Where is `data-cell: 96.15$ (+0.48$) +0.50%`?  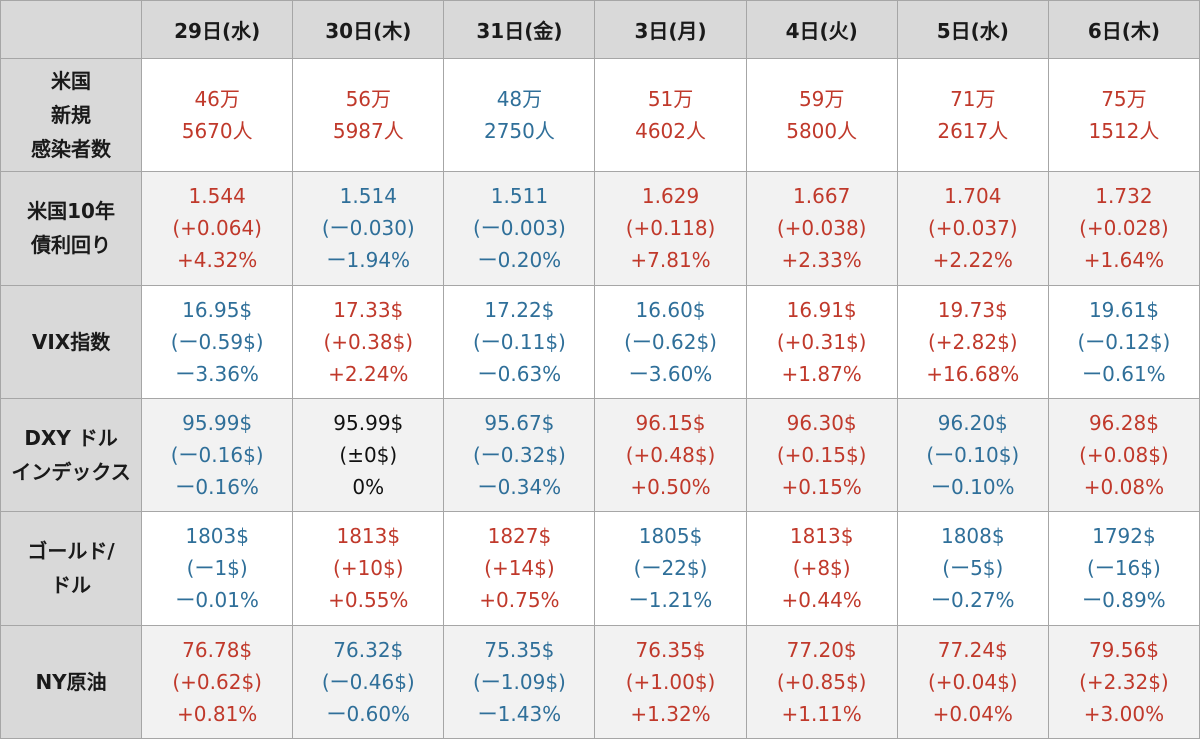 data-cell: 96.15$ (+0.48$) +0.50% is located at coordinates (670, 455).